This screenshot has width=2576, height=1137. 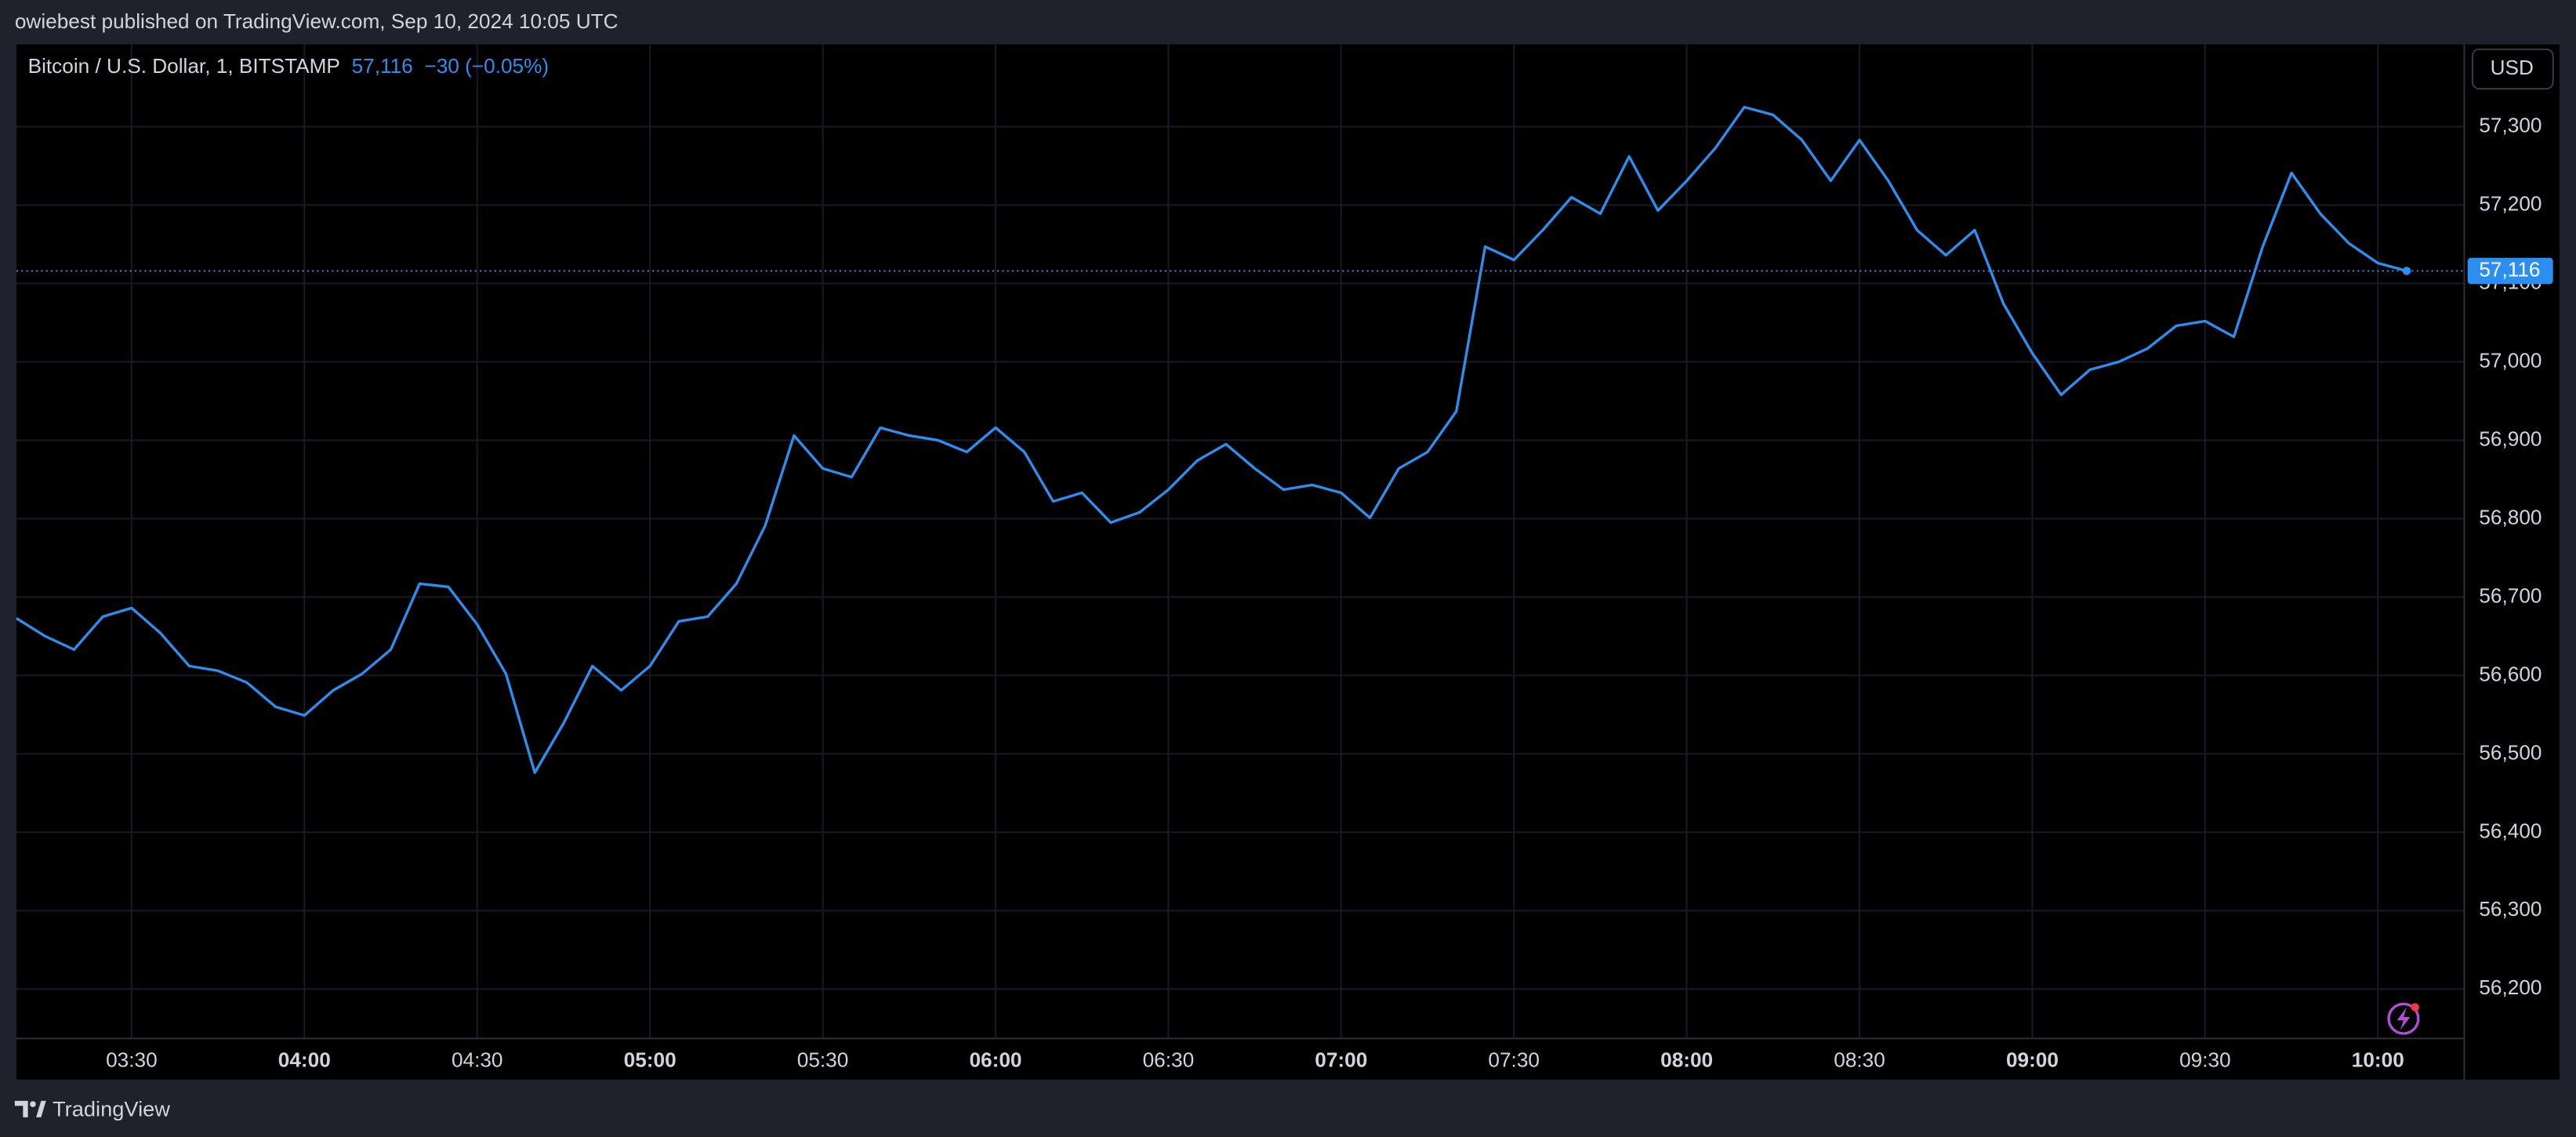 I want to click on x-tick-label: 09:30, so click(x=2205, y=1060).